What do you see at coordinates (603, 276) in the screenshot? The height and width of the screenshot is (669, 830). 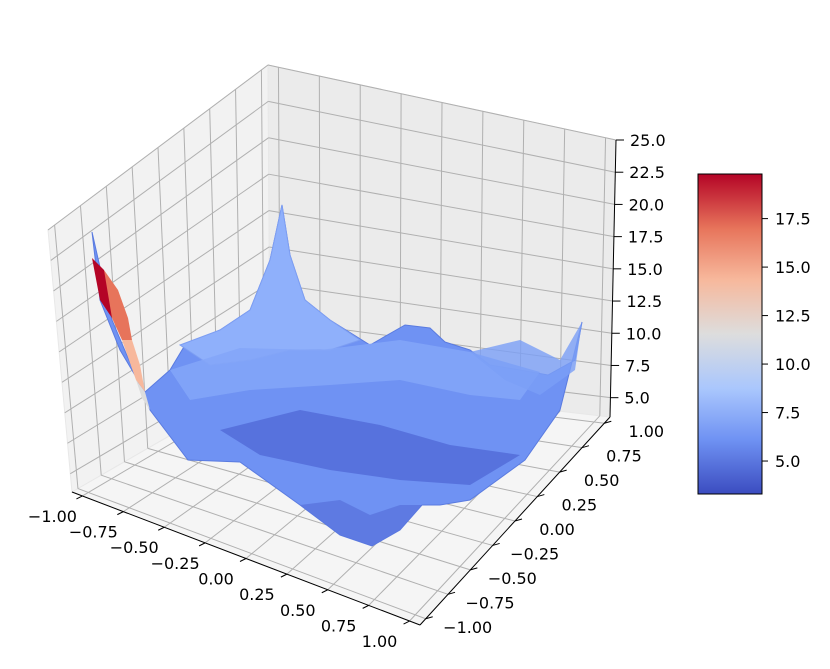 I see `x-gridline-back` at bounding box center [603, 276].